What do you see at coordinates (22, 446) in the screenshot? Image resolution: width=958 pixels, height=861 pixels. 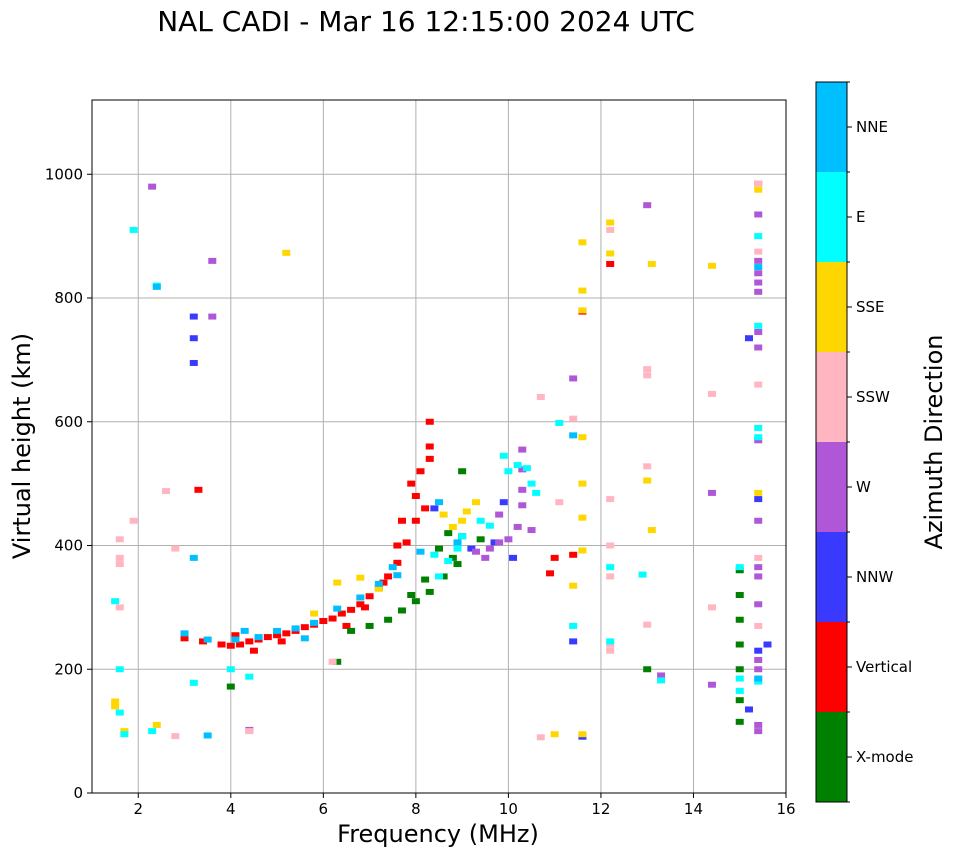 I see `y-axis-label: Virtual height (km)` at bounding box center [22, 446].